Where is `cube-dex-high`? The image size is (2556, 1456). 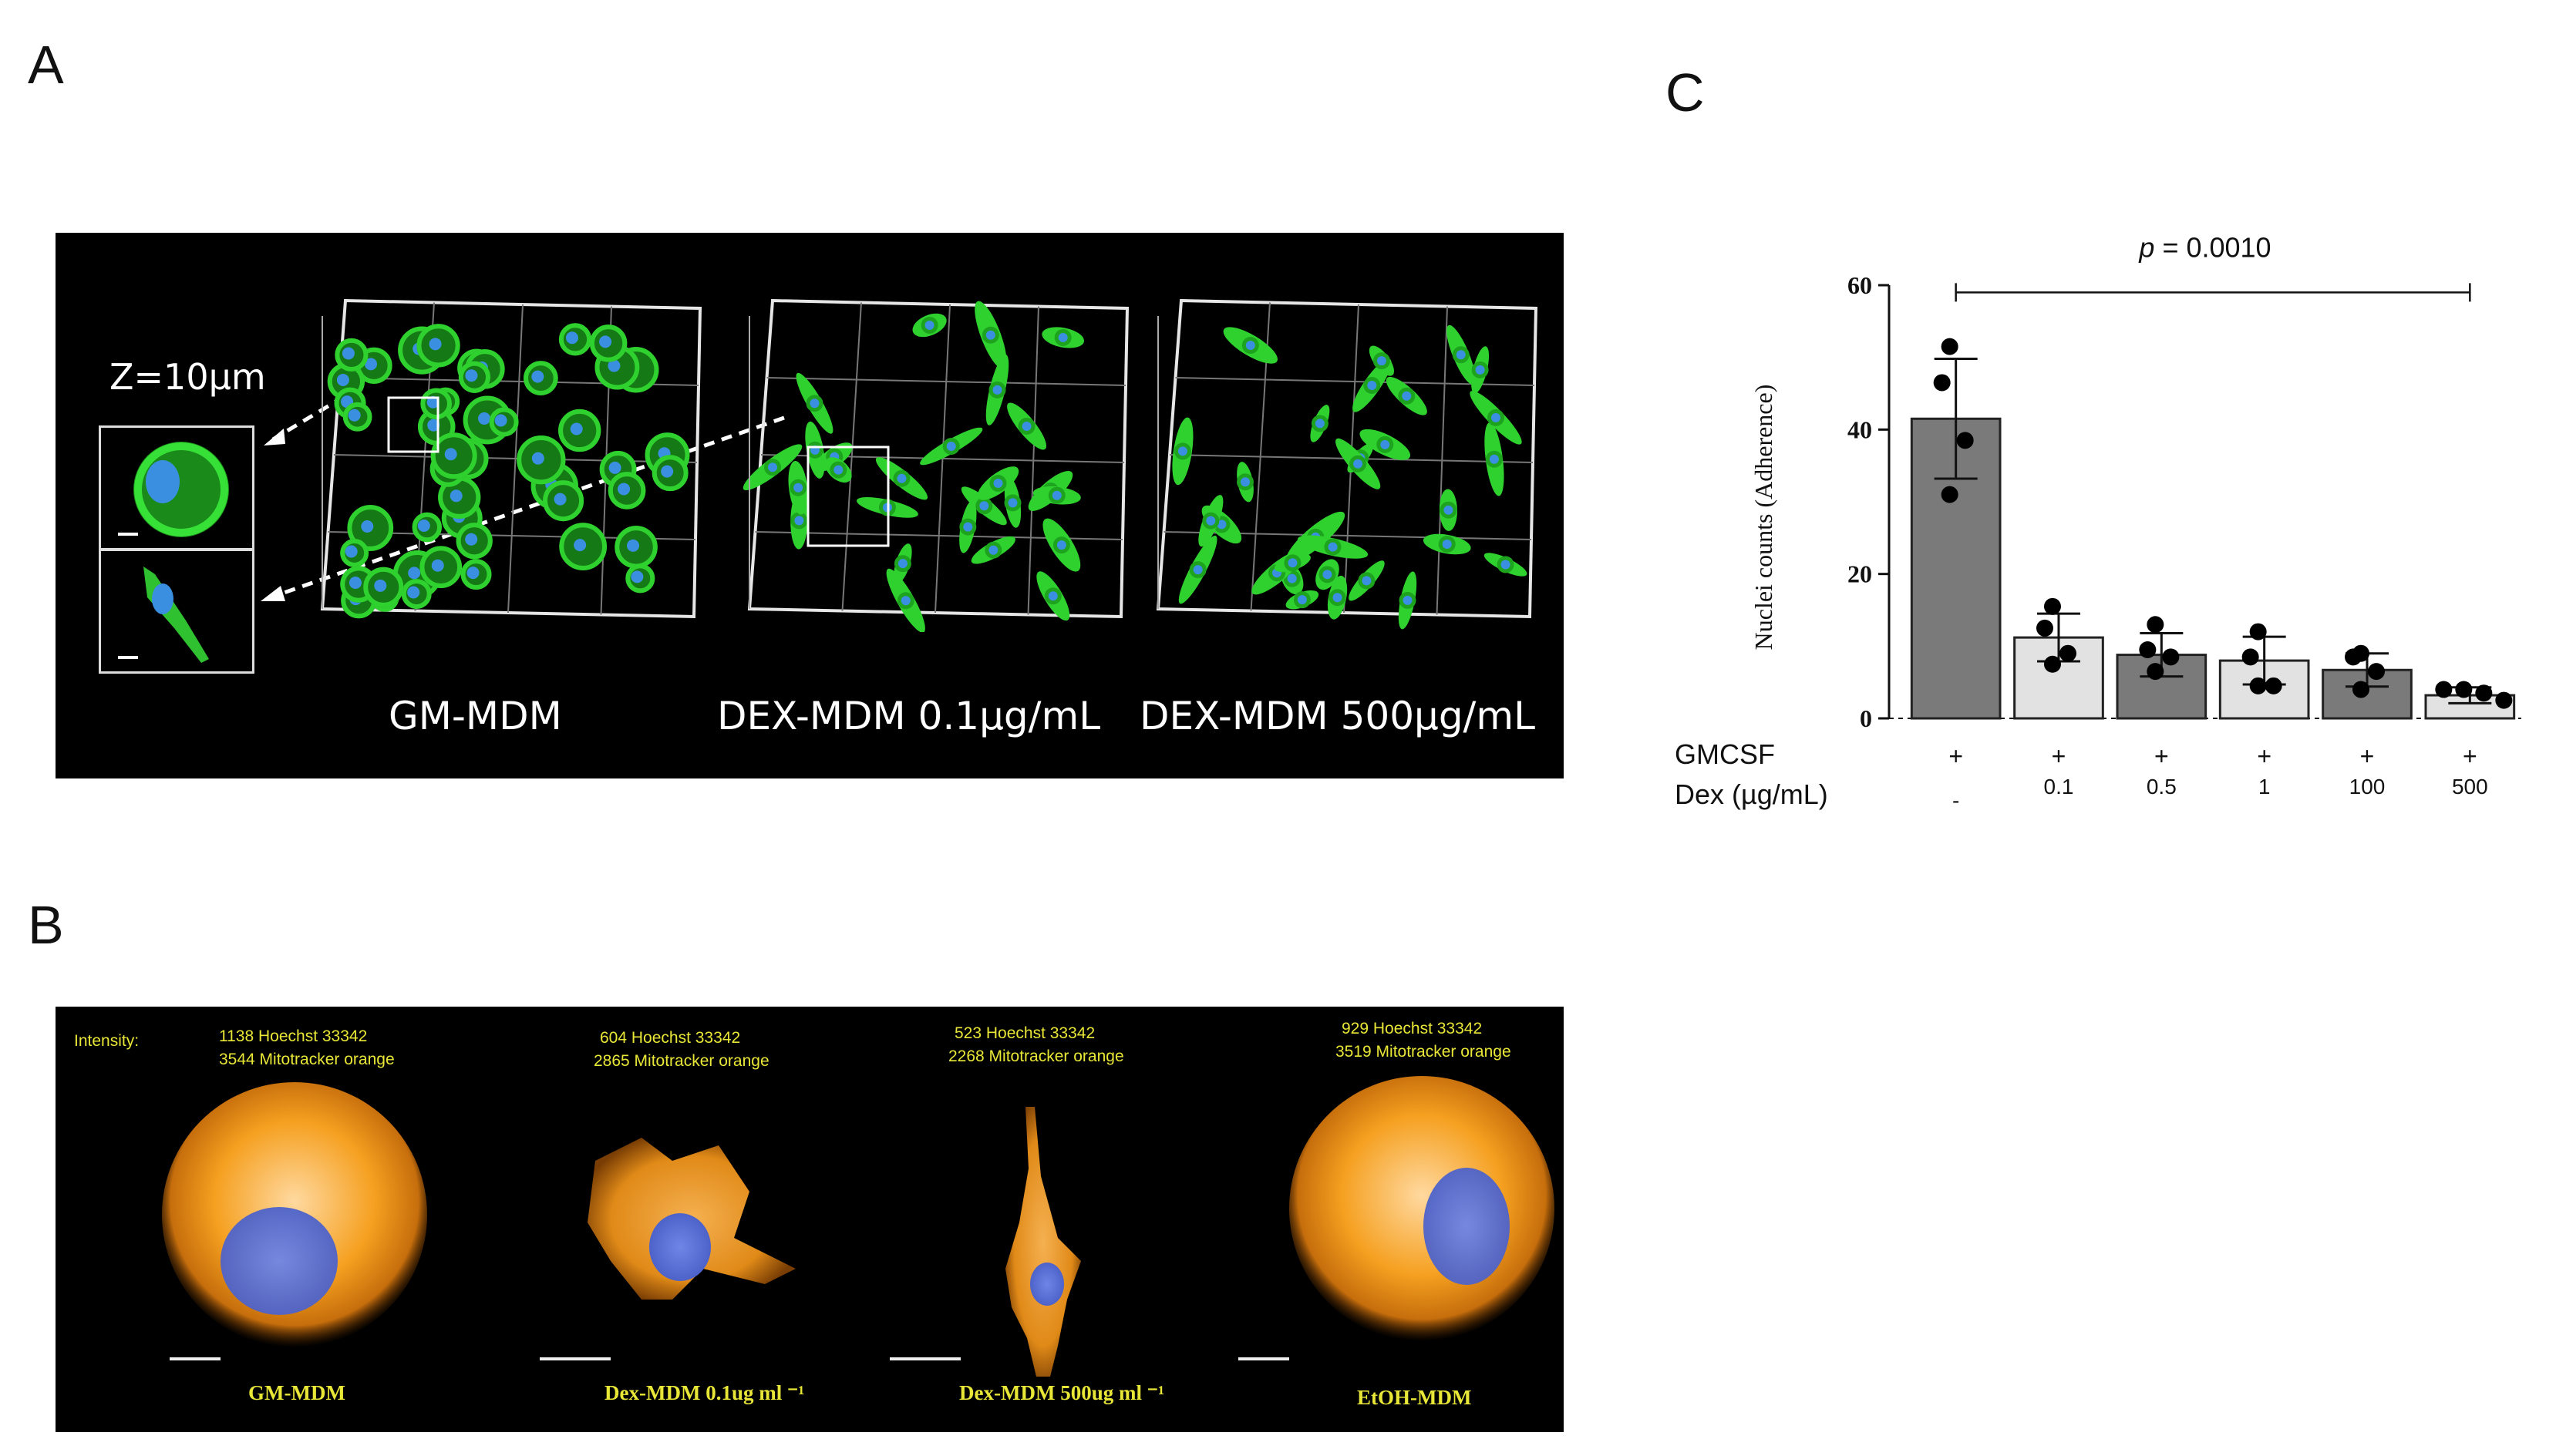 cube-dex-high is located at coordinates (1350, 462).